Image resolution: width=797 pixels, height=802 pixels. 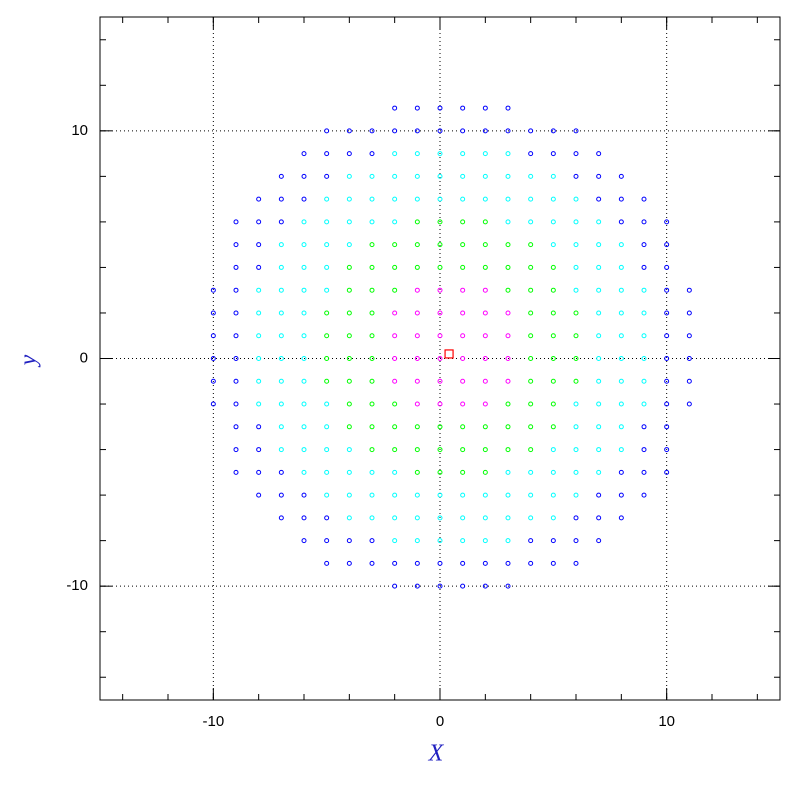 What do you see at coordinates (77, 585) in the screenshot?
I see `y-tick-label: -10` at bounding box center [77, 585].